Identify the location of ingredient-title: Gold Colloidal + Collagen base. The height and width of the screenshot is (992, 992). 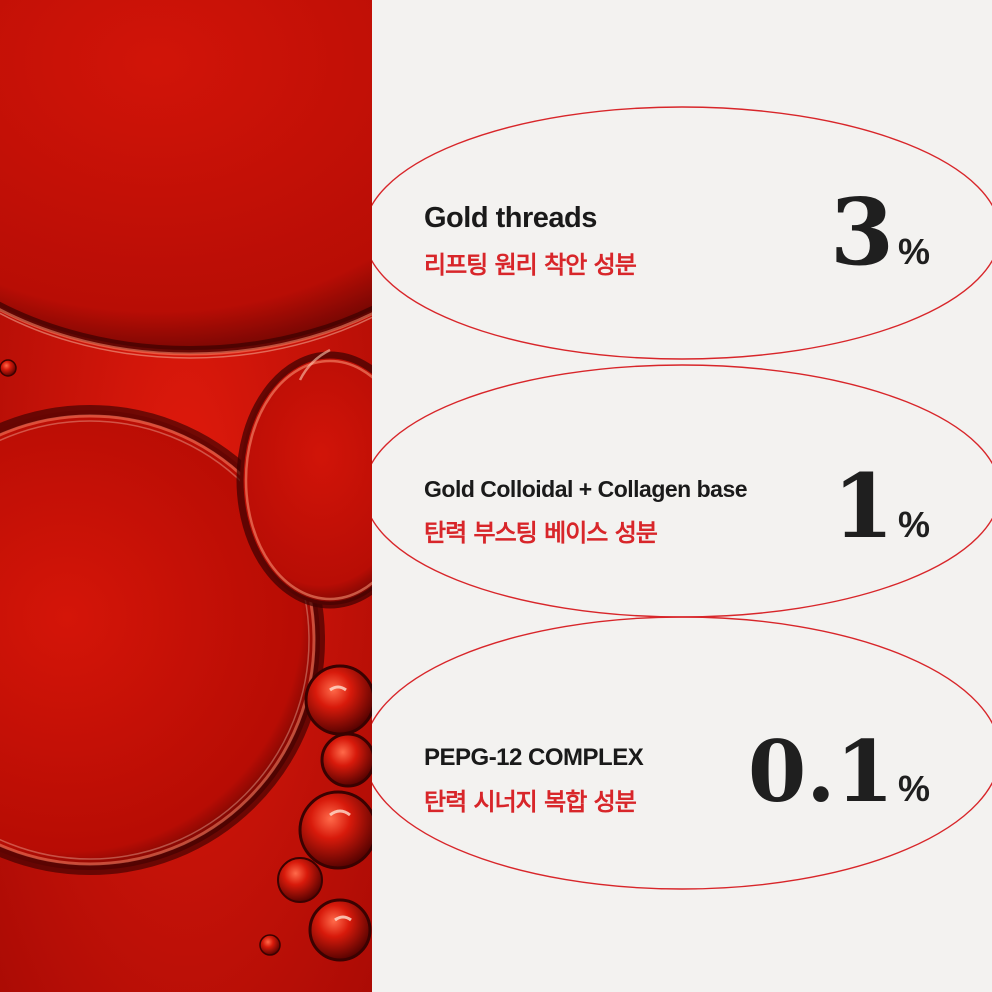
(586, 489).